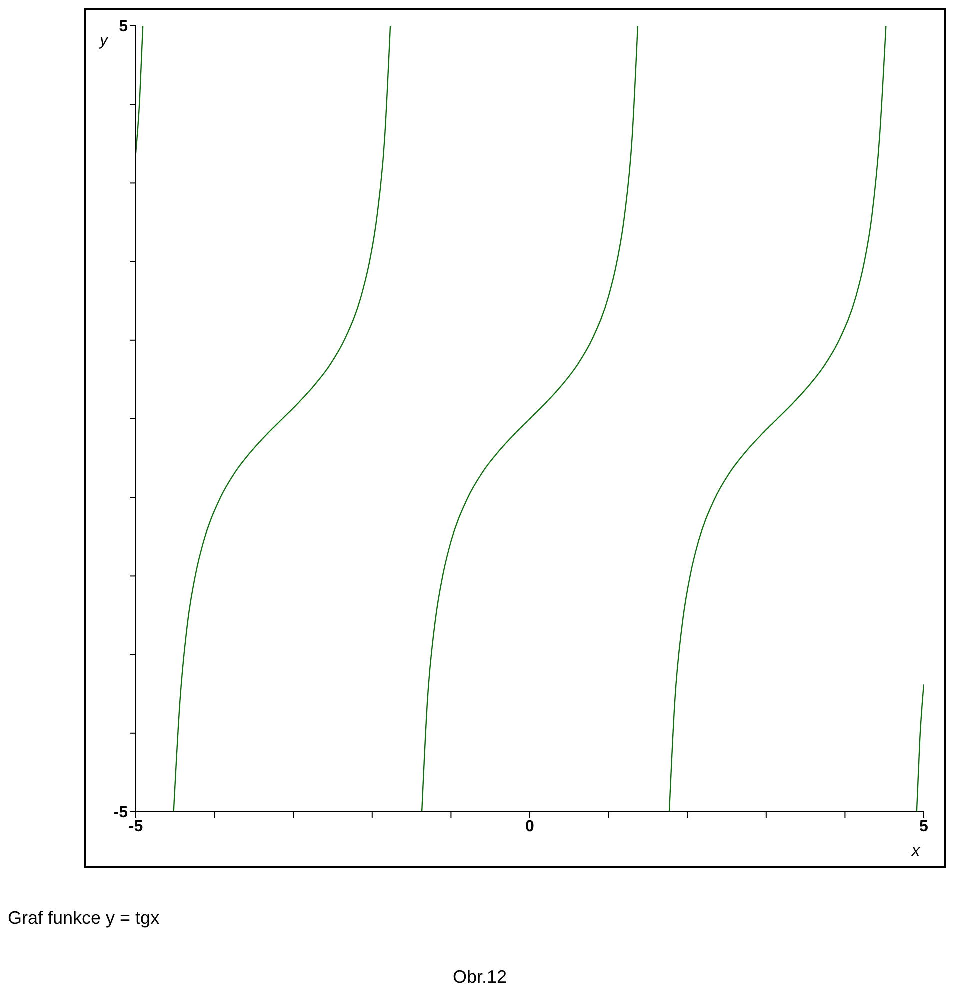  What do you see at coordinates (530, 827) in the screenshot?
I see `x-tick-label: 0` at bounding box center [530, 827].